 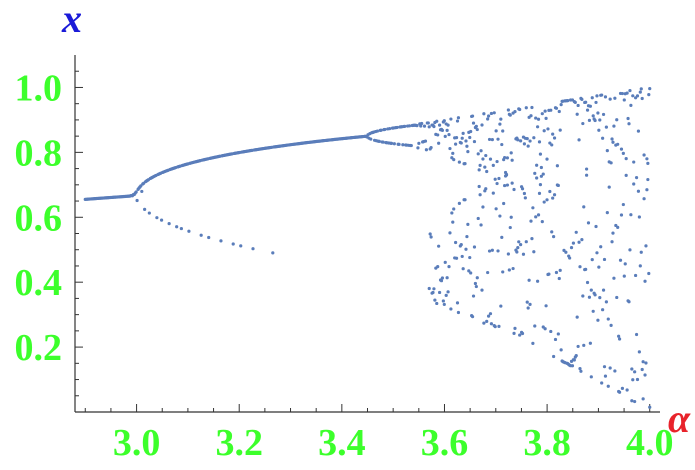 I want to click on x-tick-label: 4.0, so click(x=650, y=443).